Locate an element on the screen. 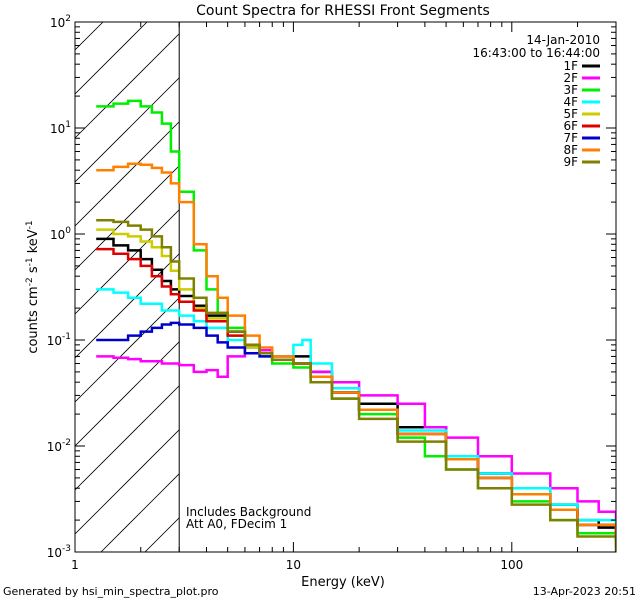 This screenshot has width=640, height=600. y-tick-label: 10¹ is located at coordinates (60, 128).